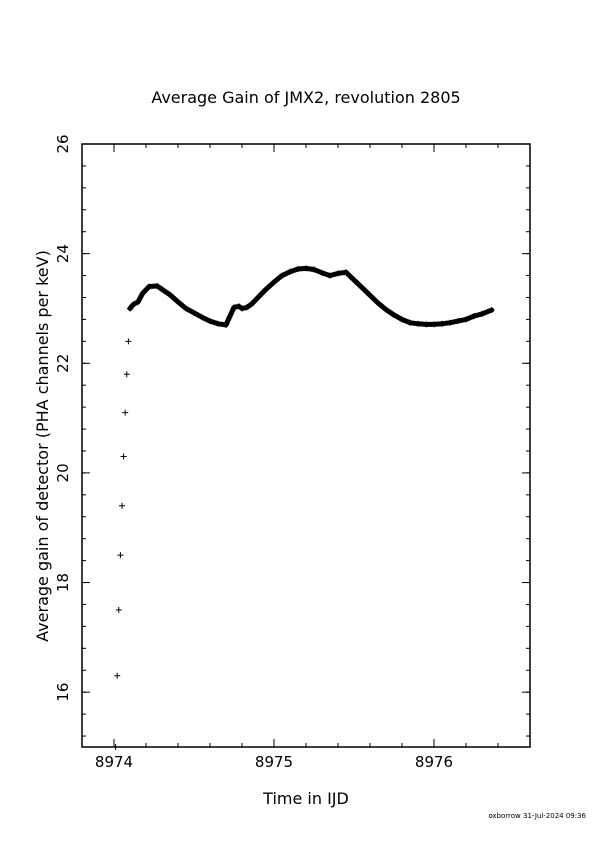 This screenshot has width=595, height=842. I want to click on x-tick-label: 8974, so click(114, 762).